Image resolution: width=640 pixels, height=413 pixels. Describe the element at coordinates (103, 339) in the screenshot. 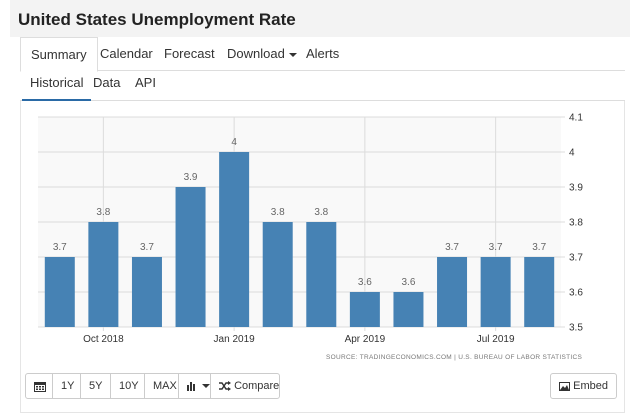

I see `x-tick-label: Oct 2018` at that location.